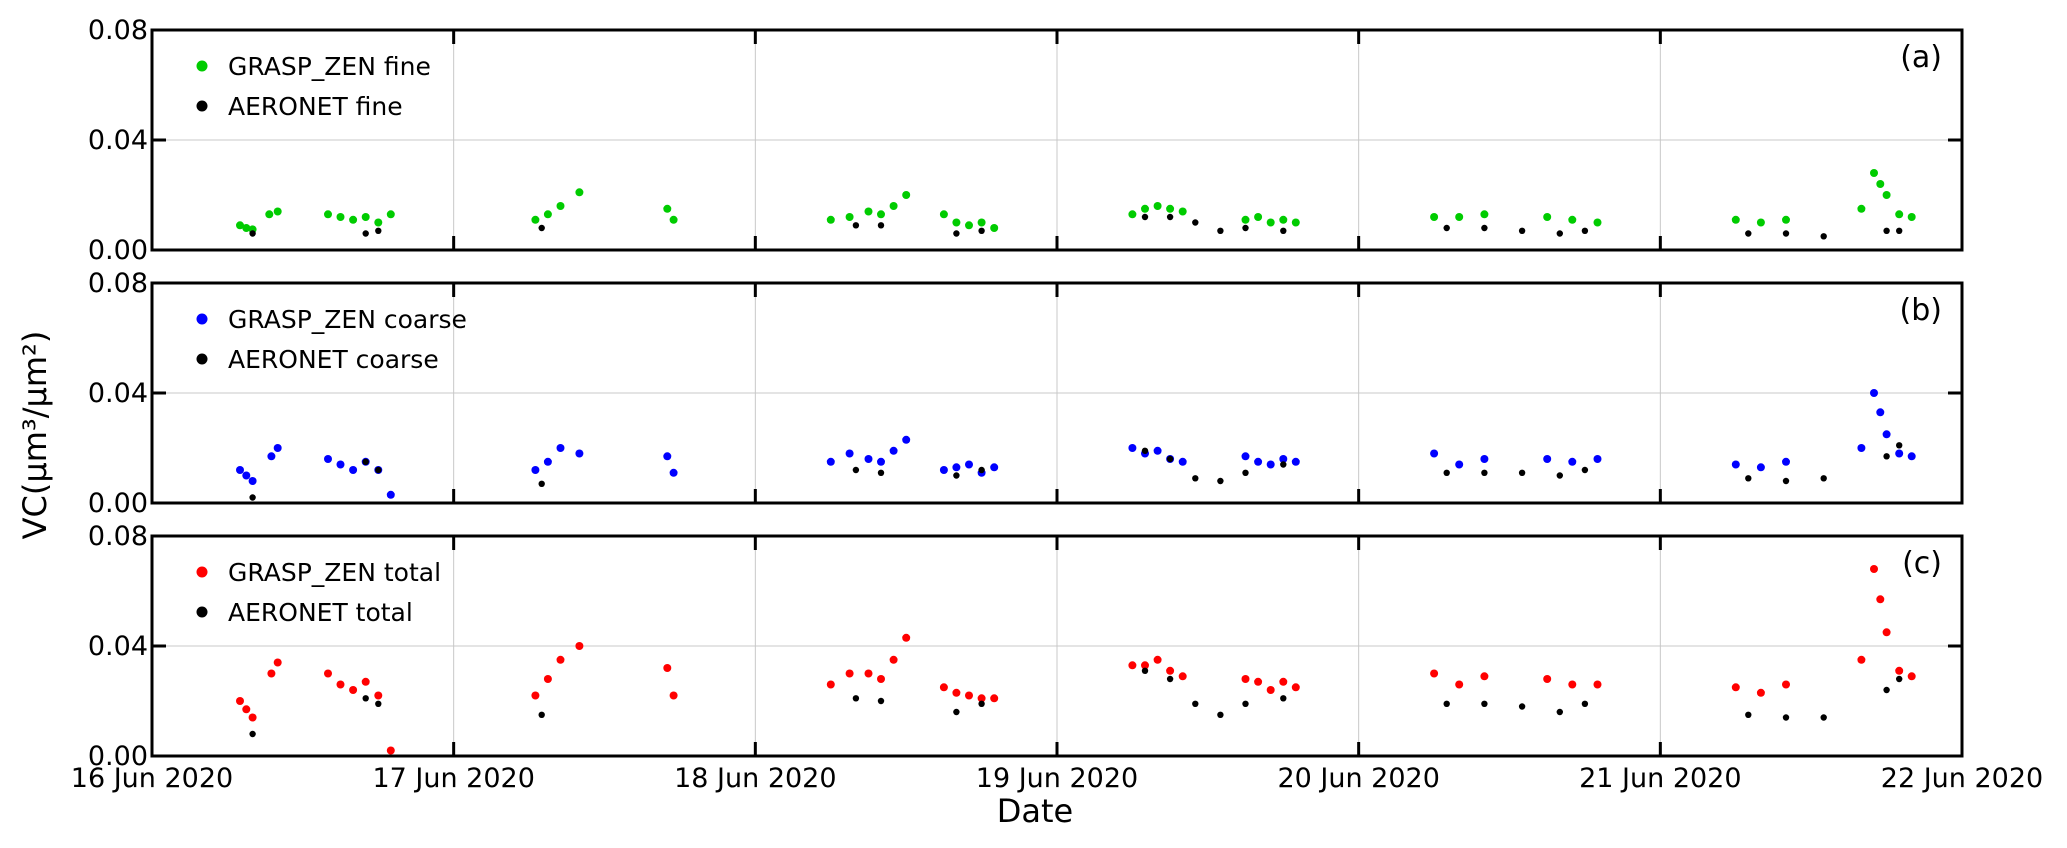 This screenshot has height=848, width=2067. What do you see at coordinates (118, 30) in the screenshot?
I see `y-tick-label: 0.08` at bounding box center [118, 30].